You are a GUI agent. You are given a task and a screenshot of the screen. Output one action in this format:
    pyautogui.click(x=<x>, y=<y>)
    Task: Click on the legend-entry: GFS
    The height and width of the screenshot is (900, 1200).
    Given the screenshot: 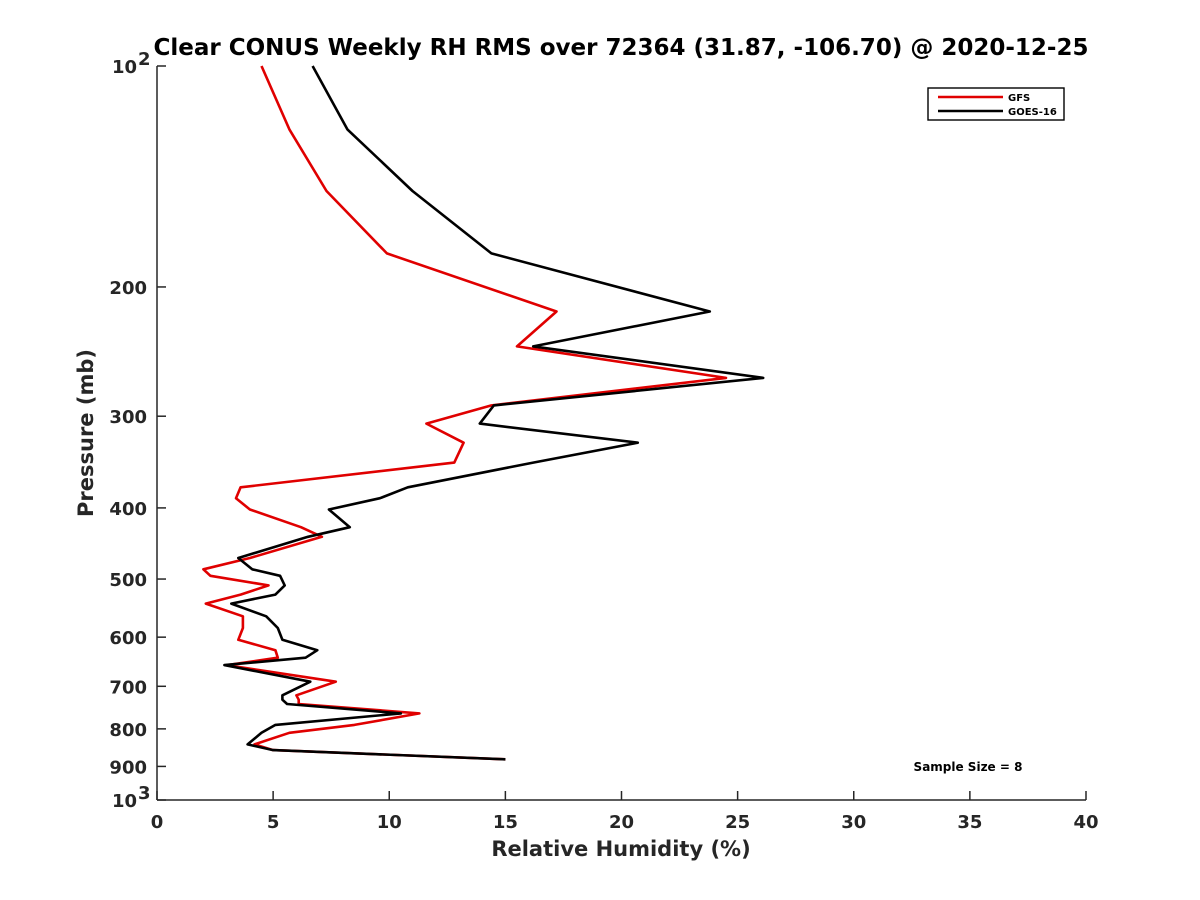 What is the action you would take?
    pyautogui.click(x=1019, y=98)
    